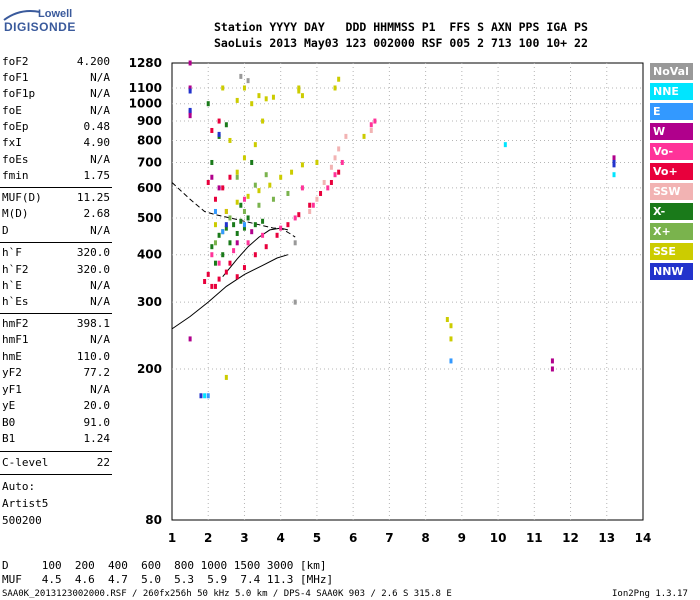 This screenshot has height=600, width=700. What do you see at coordinates (56, 340) in the screenshot?
I see `param-row: hmF1 N/A` at bounding box center [56, 340].